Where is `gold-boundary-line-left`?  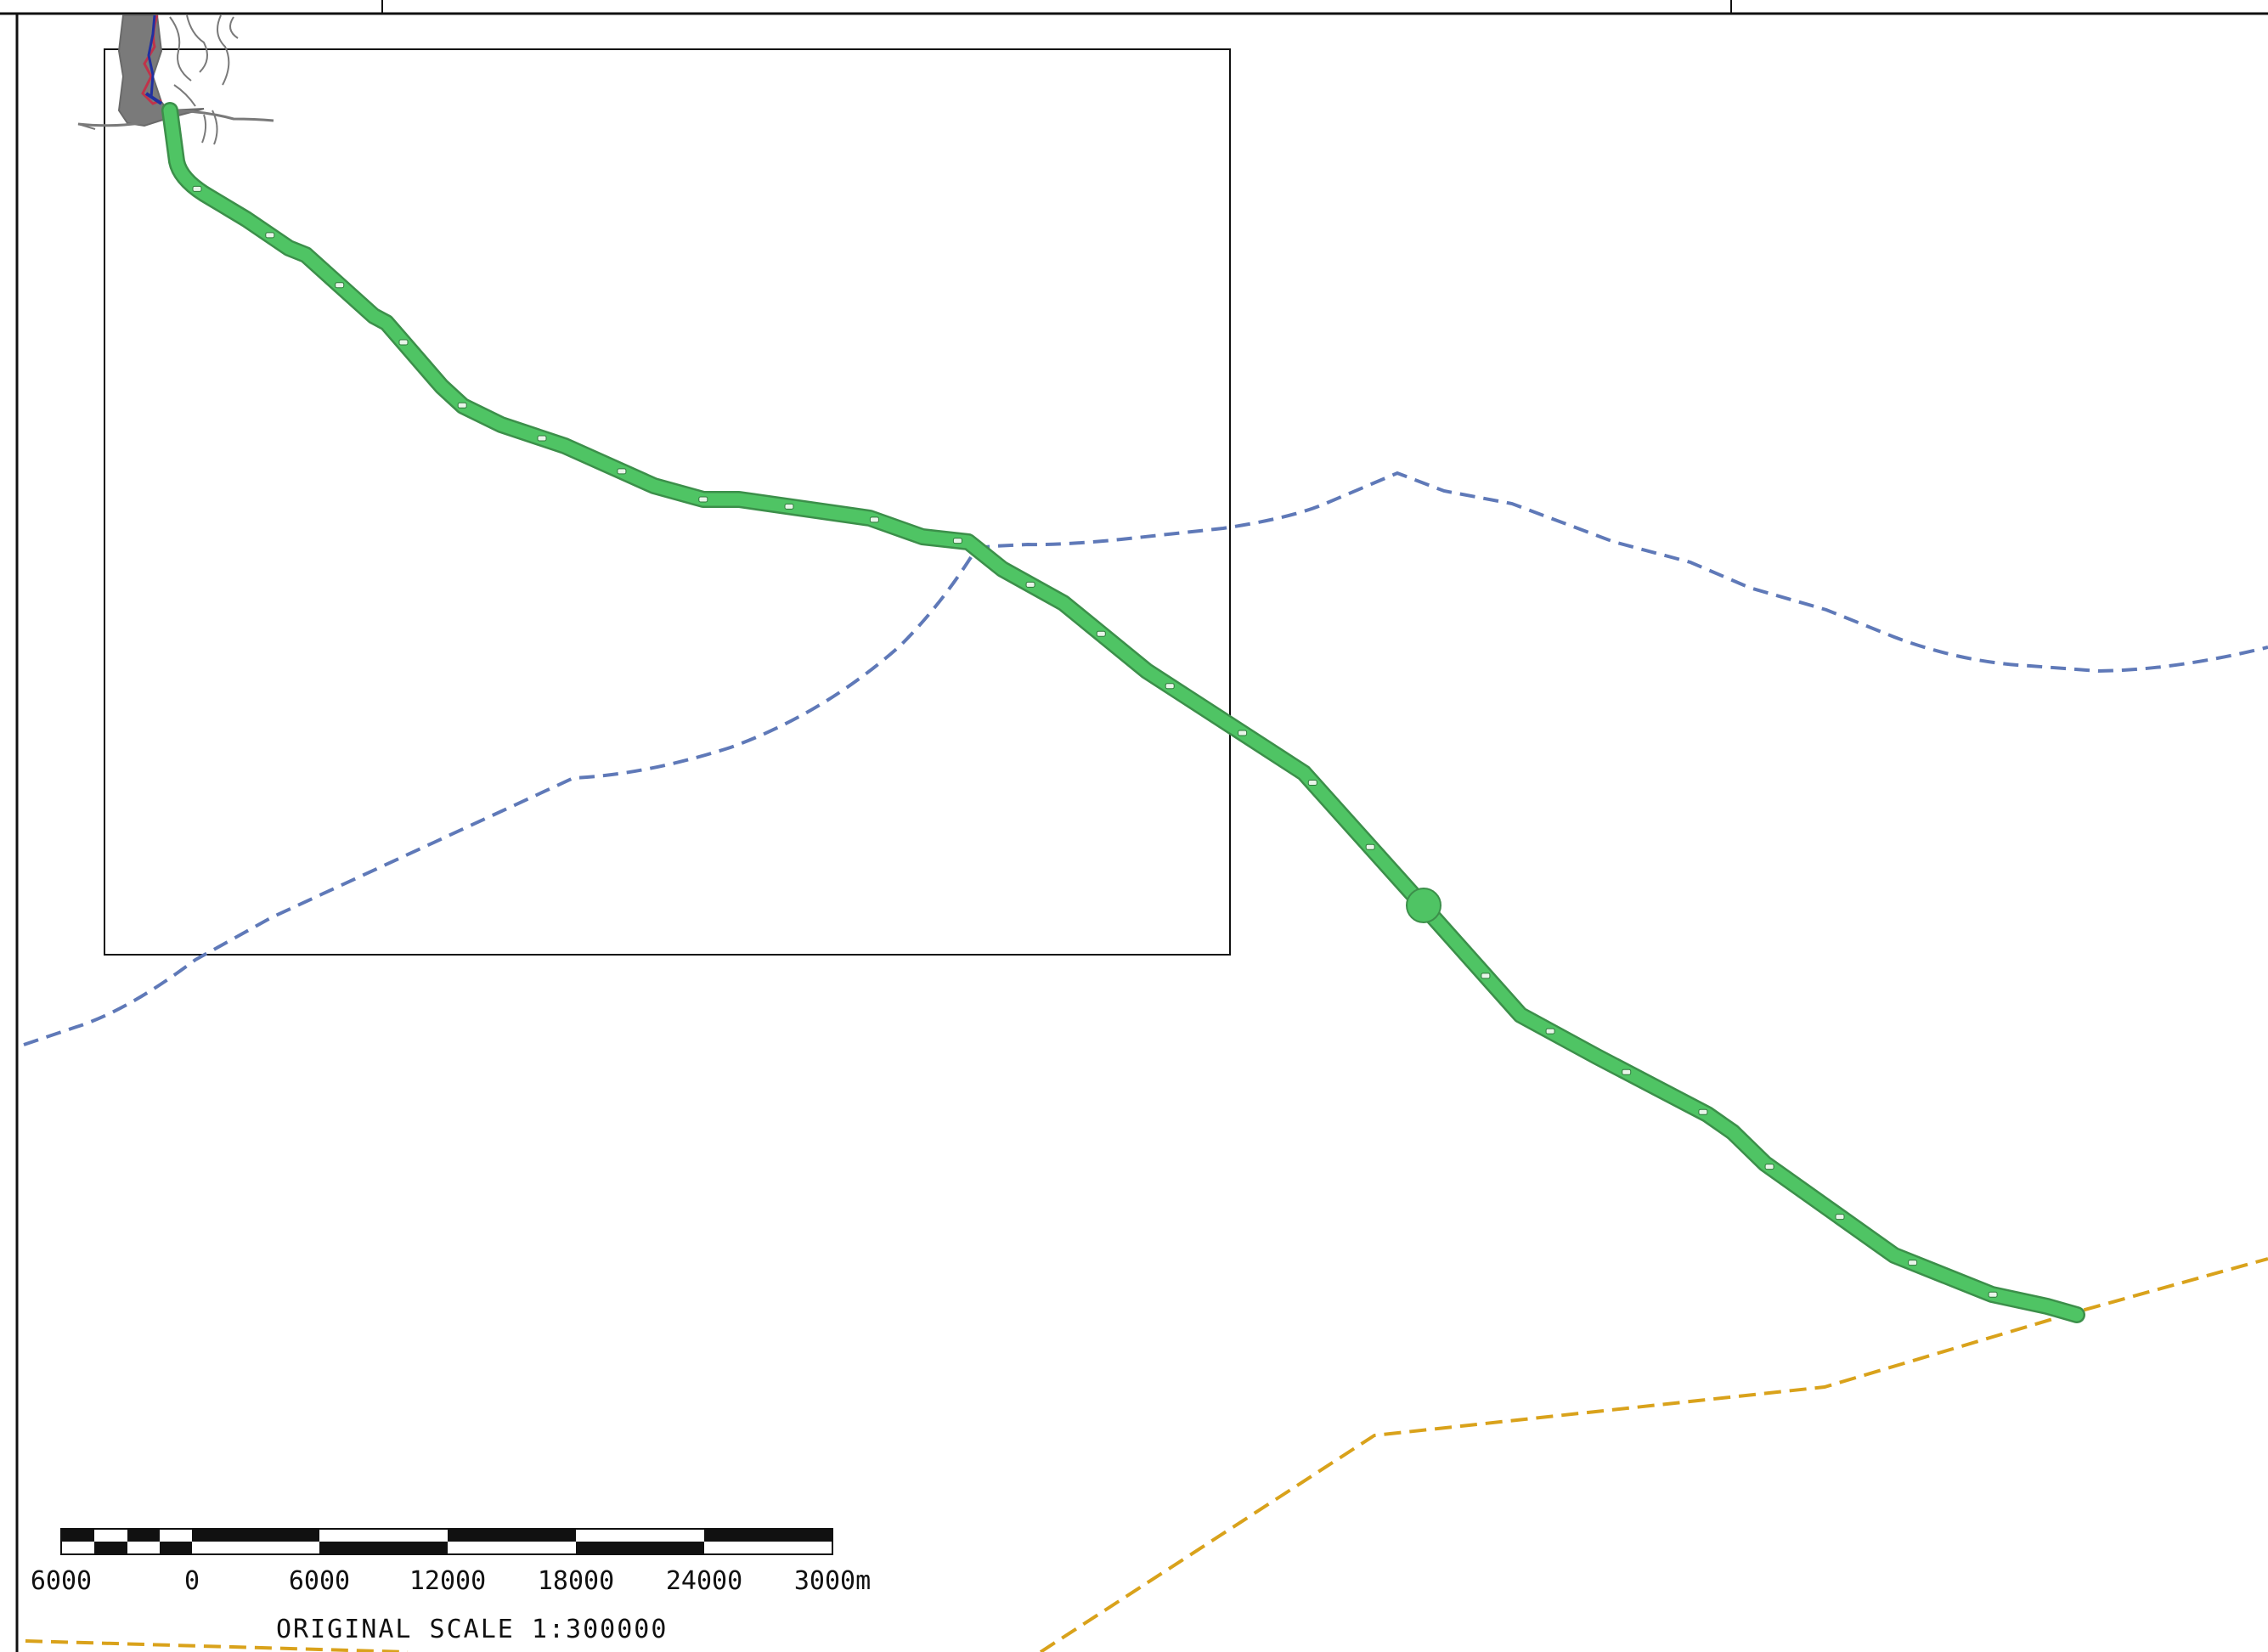 gold-boundary-line-left is located at coordinates (217, 1645).